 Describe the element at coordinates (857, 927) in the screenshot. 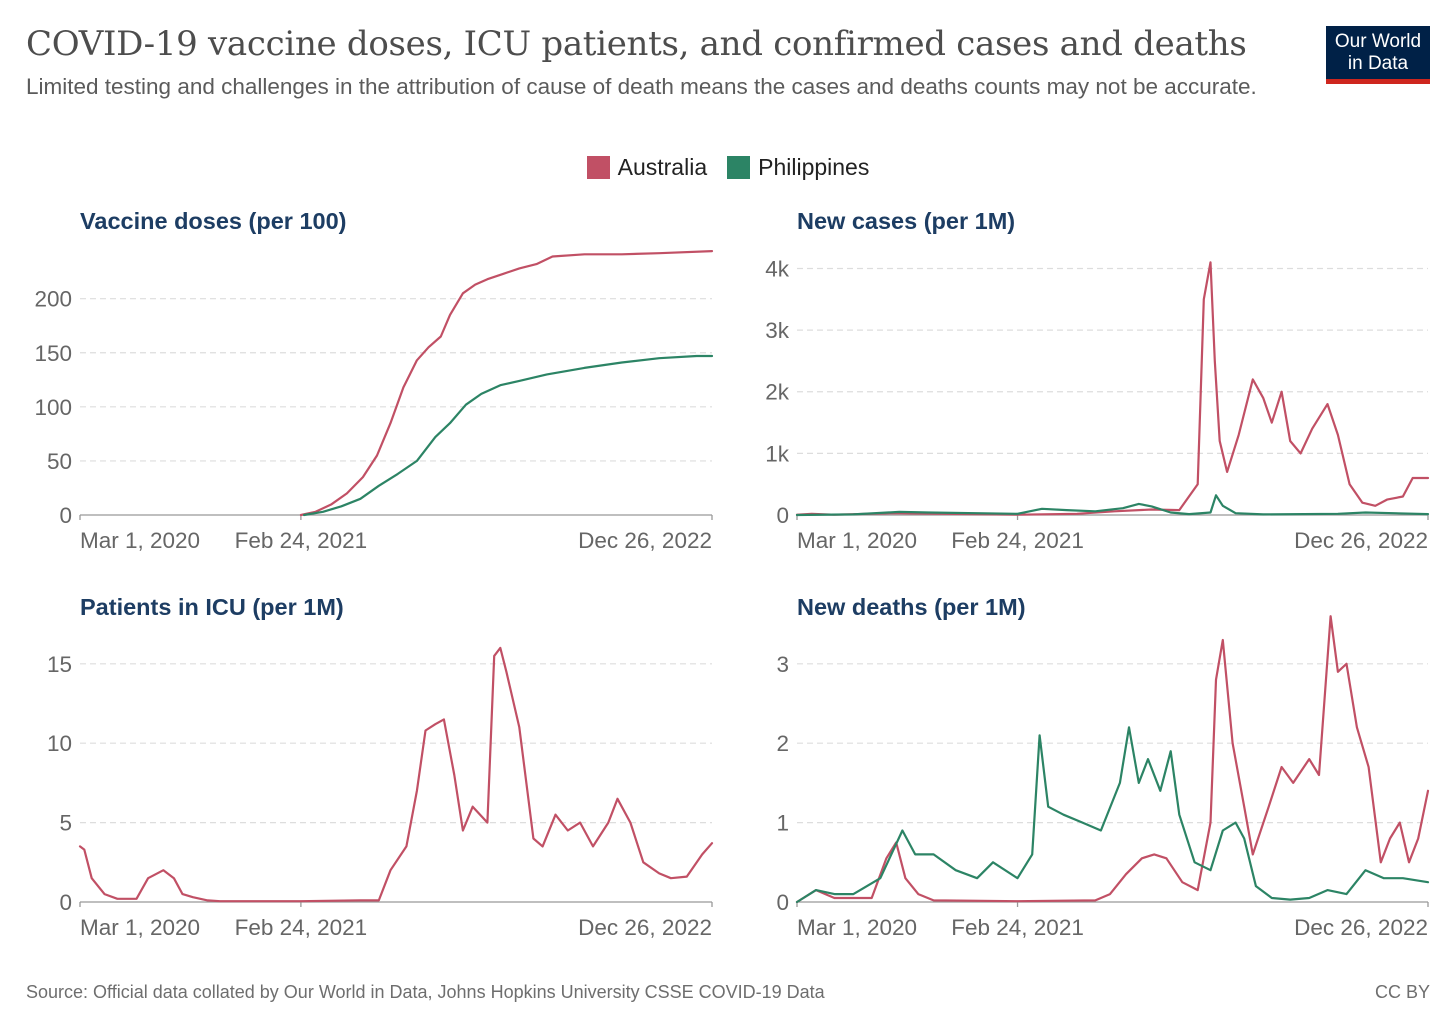

I see `x-tick-label-new-deaths: Mar 1, 2020` at that location.